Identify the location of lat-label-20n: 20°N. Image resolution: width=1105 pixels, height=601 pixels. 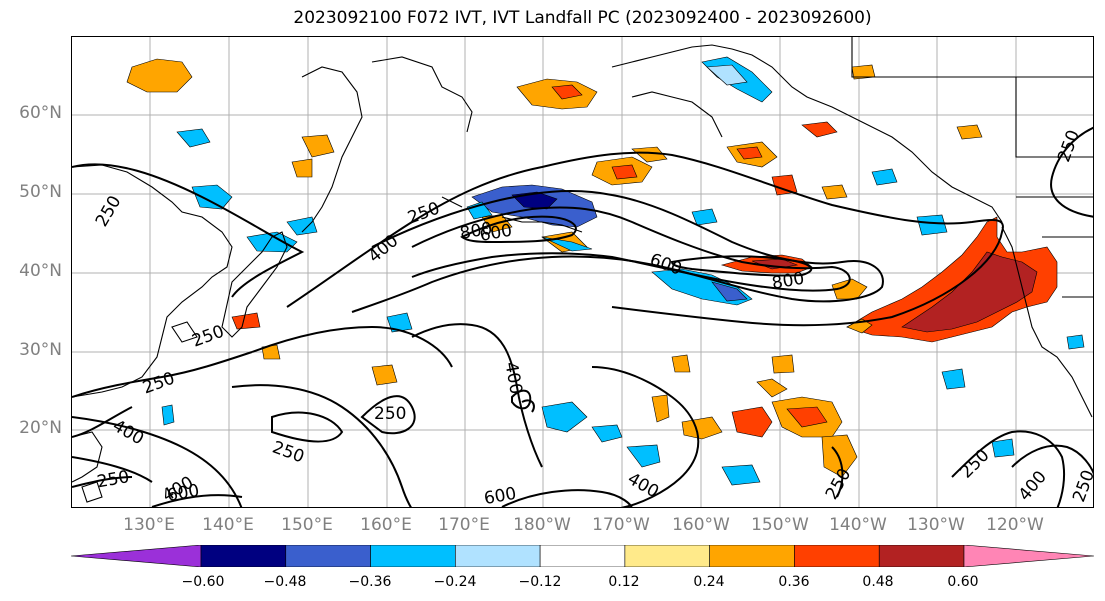
(40, 428).